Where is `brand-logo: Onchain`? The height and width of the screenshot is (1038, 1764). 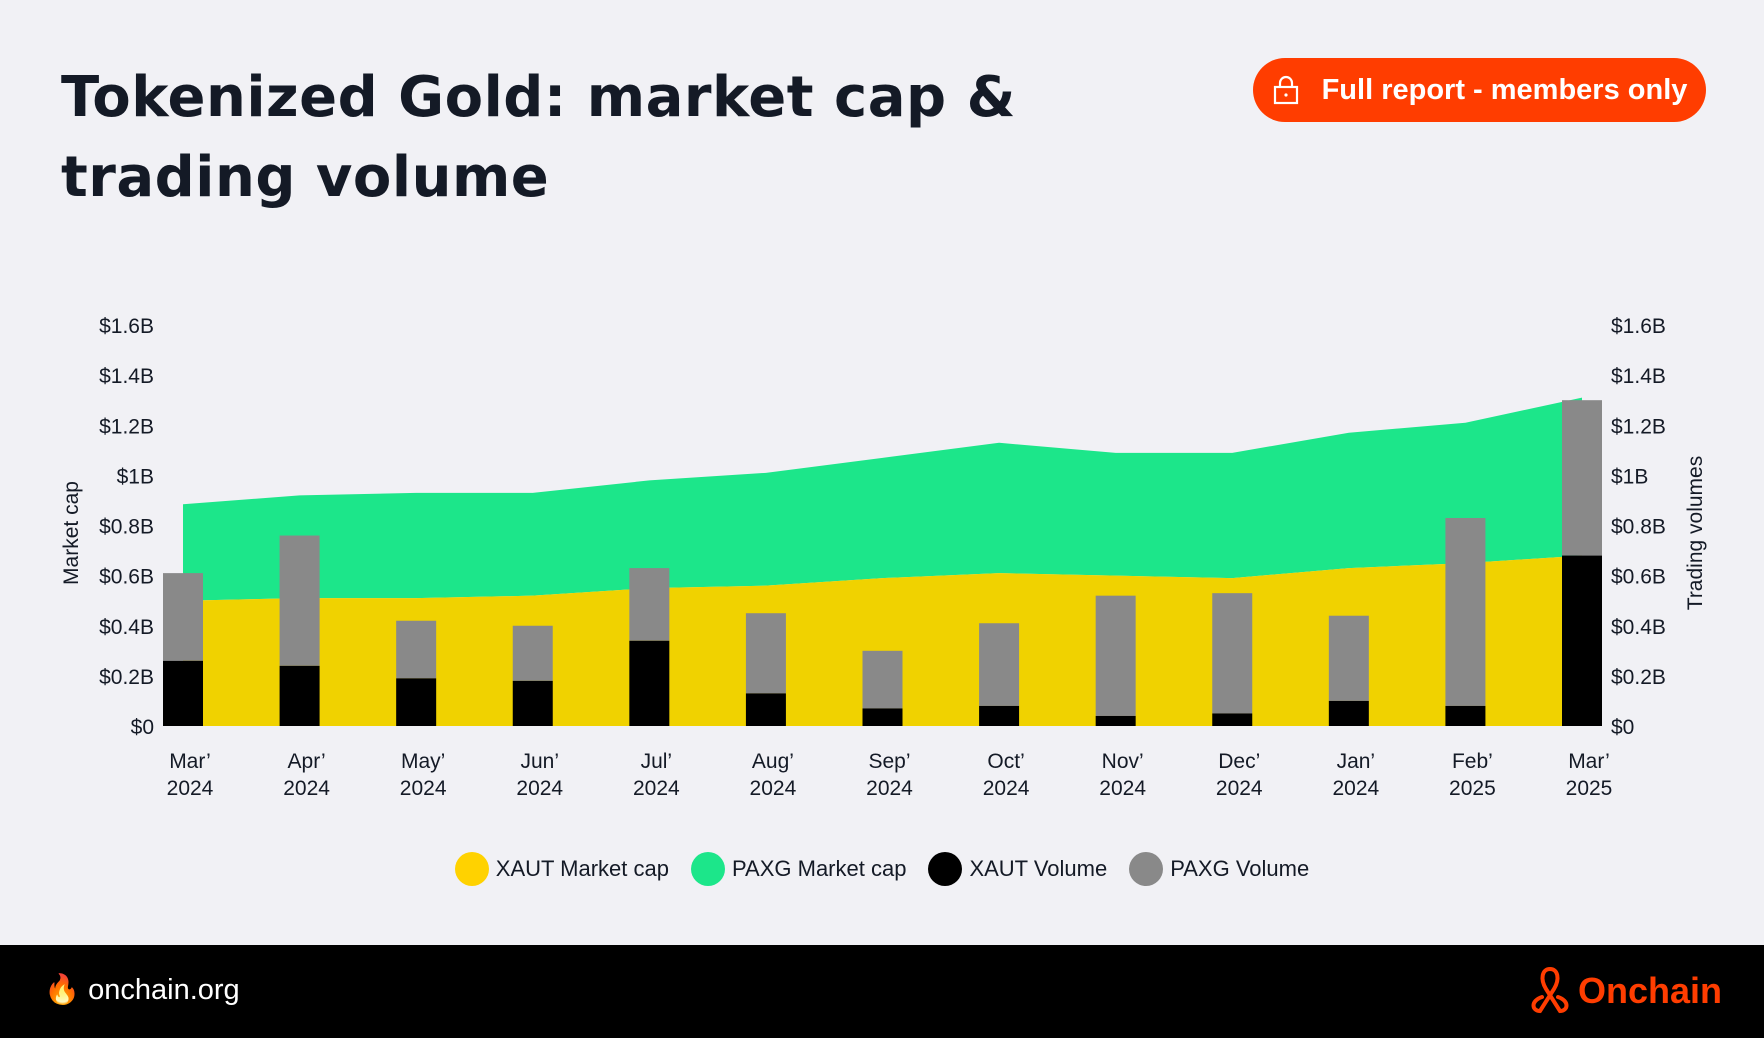 brand-logo: Onchain is located at coordinates (1625, 991).